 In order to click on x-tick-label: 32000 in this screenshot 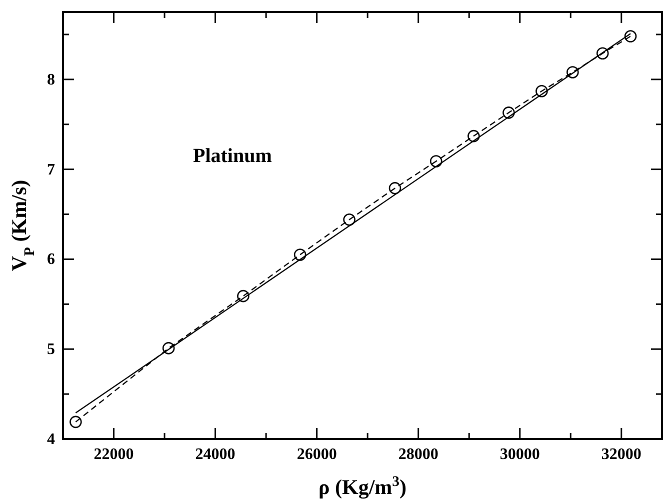, I will do `click(621, 454)`.